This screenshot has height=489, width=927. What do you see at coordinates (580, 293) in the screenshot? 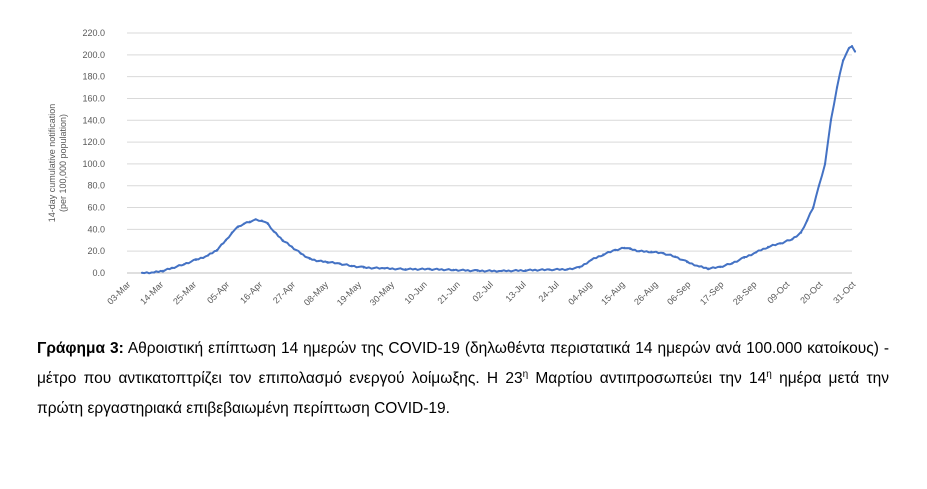
I see `x-tick-label: 04-Aug` at bounding box center [580, 293].